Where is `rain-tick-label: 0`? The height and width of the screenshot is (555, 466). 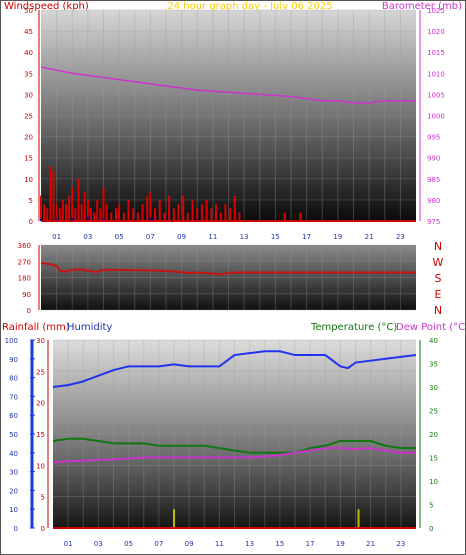
rain-tick-label: 0 is located at coordinates (43, 529).